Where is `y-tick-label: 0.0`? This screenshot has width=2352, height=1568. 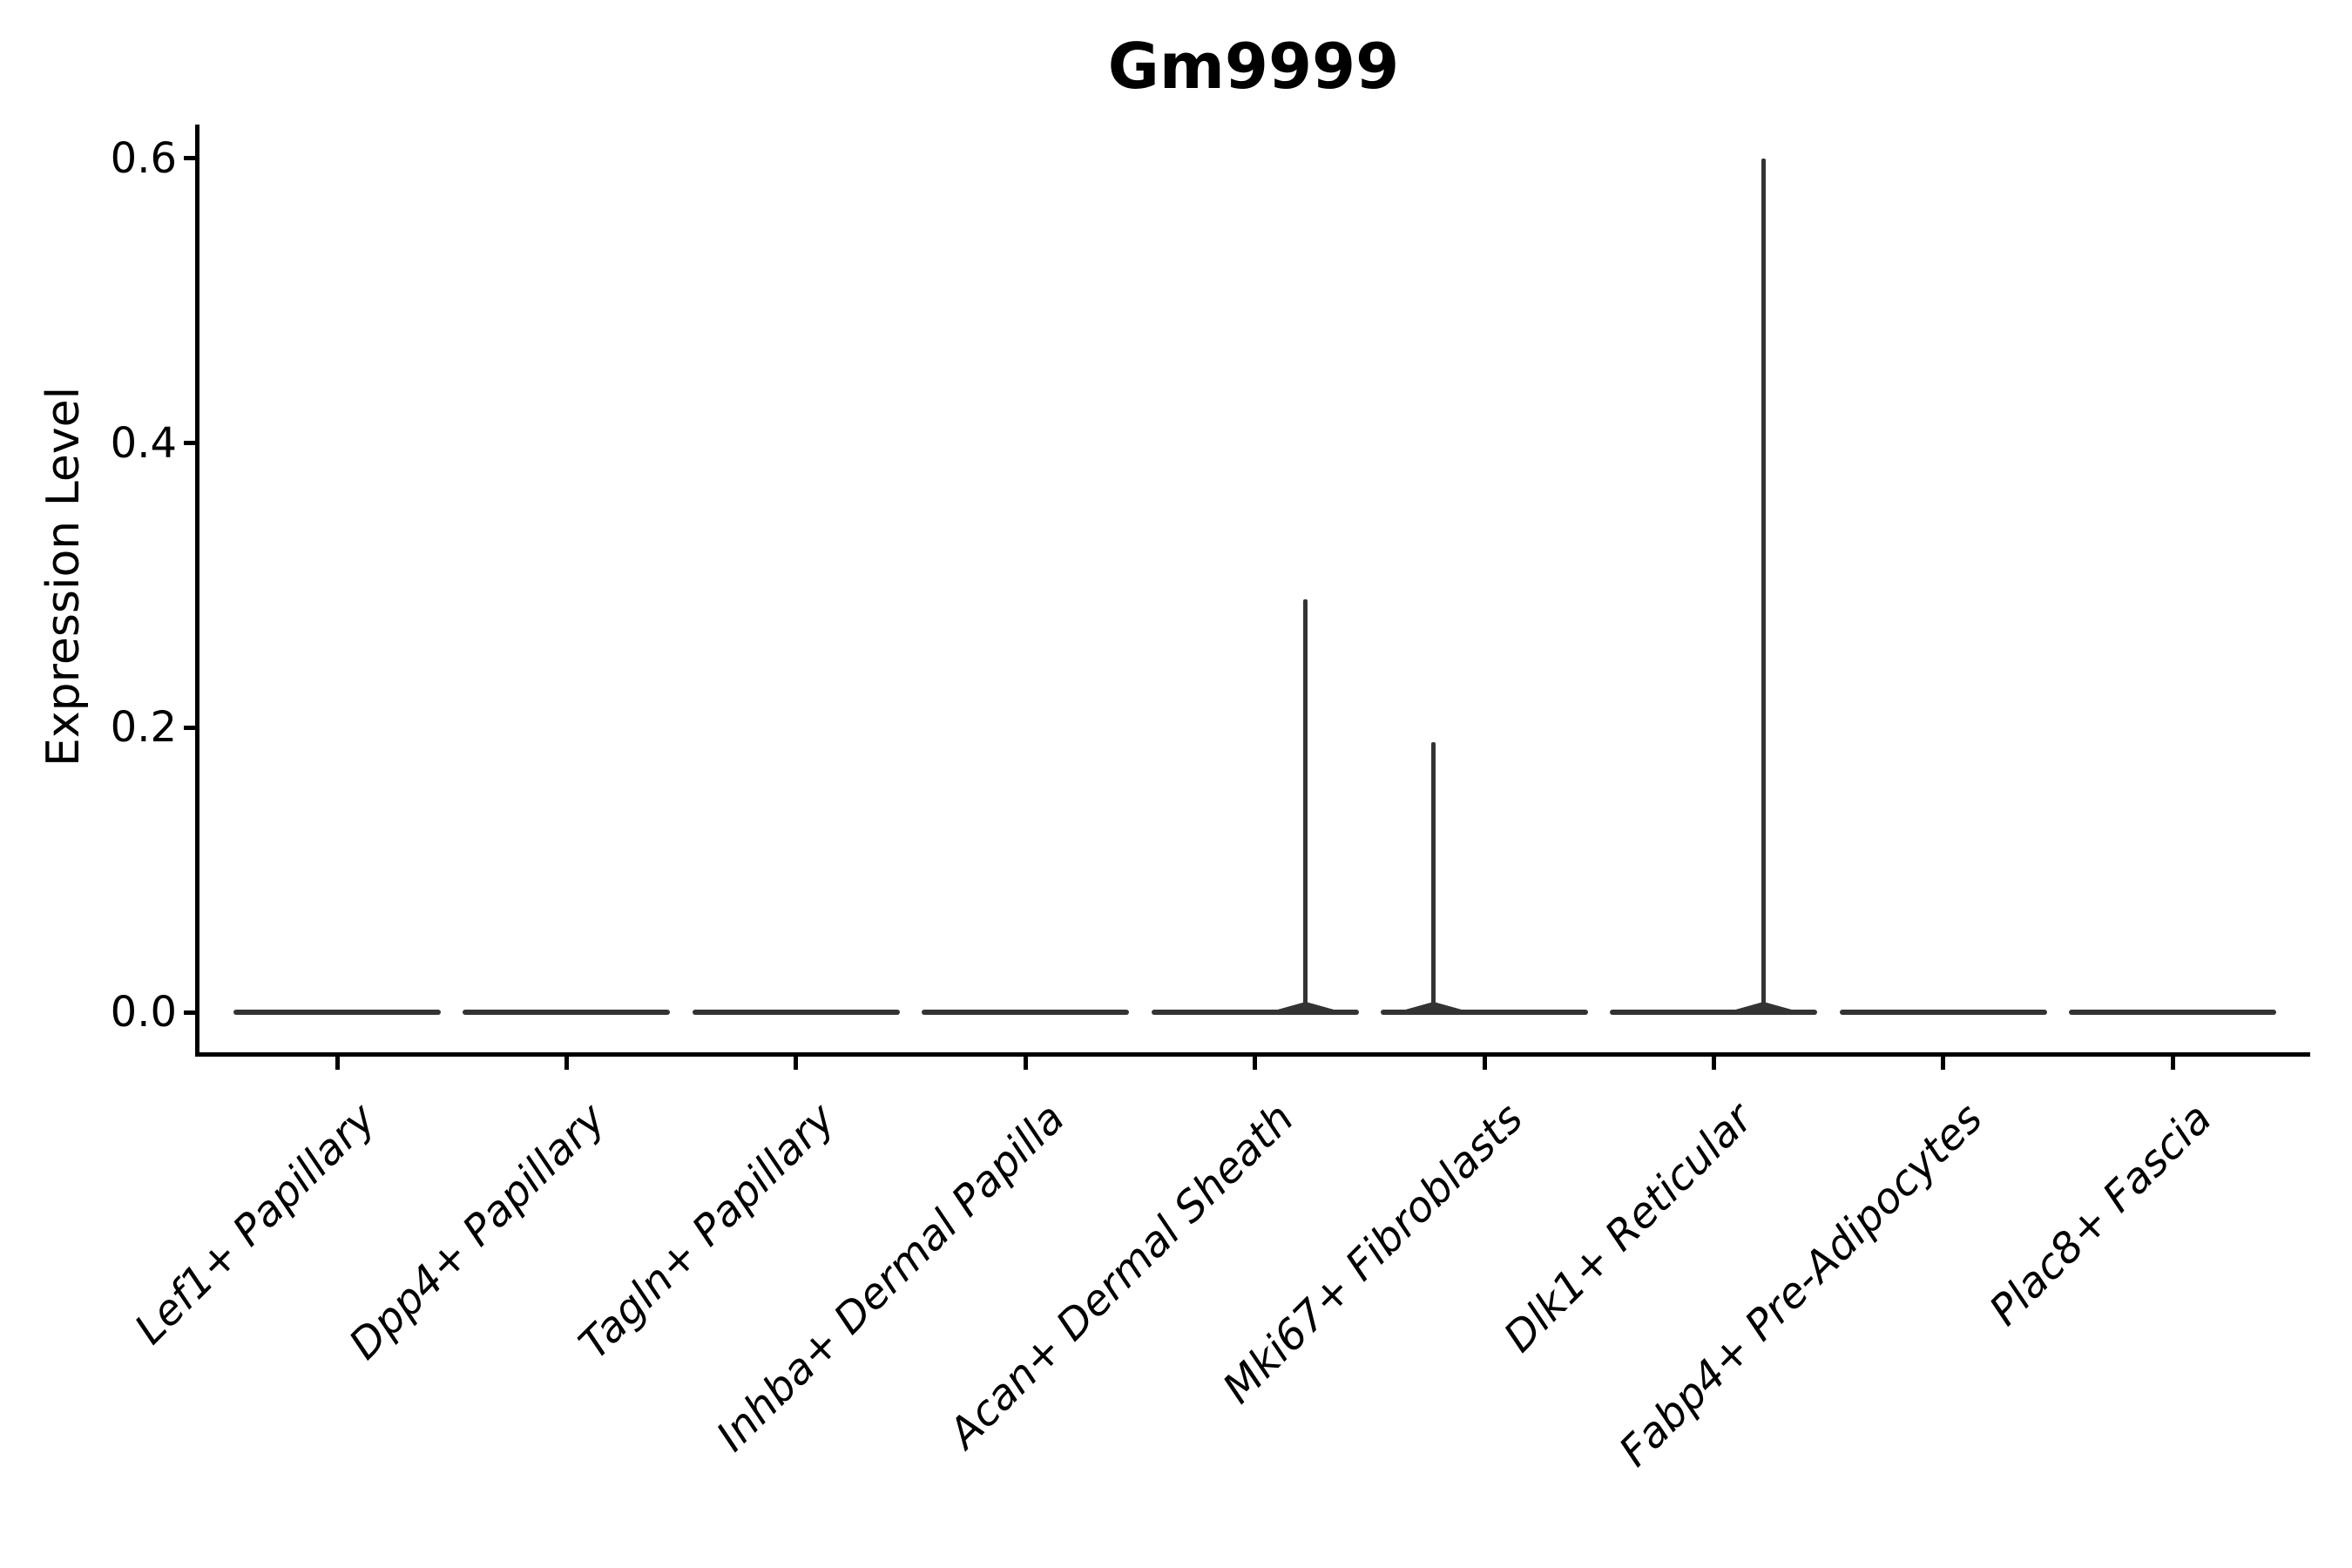 y-tick-label: 0.0 is located at coordinates (143, 1013).